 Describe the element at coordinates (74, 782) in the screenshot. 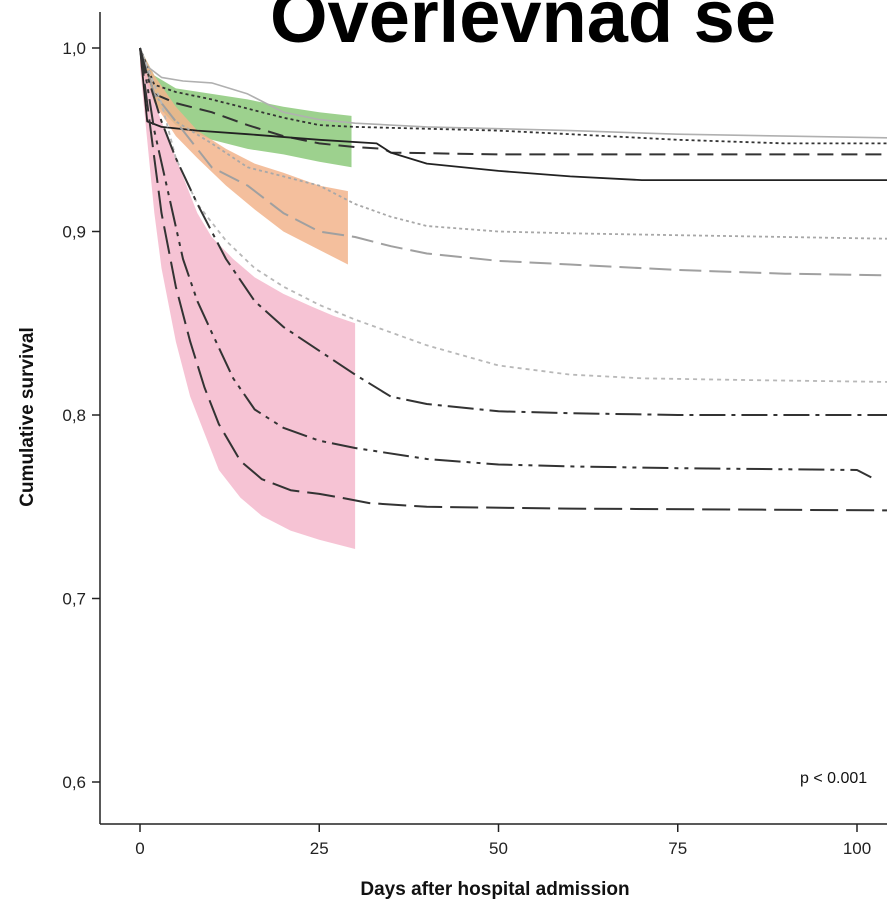

I see `y-tick-label: 0,6` at that location.